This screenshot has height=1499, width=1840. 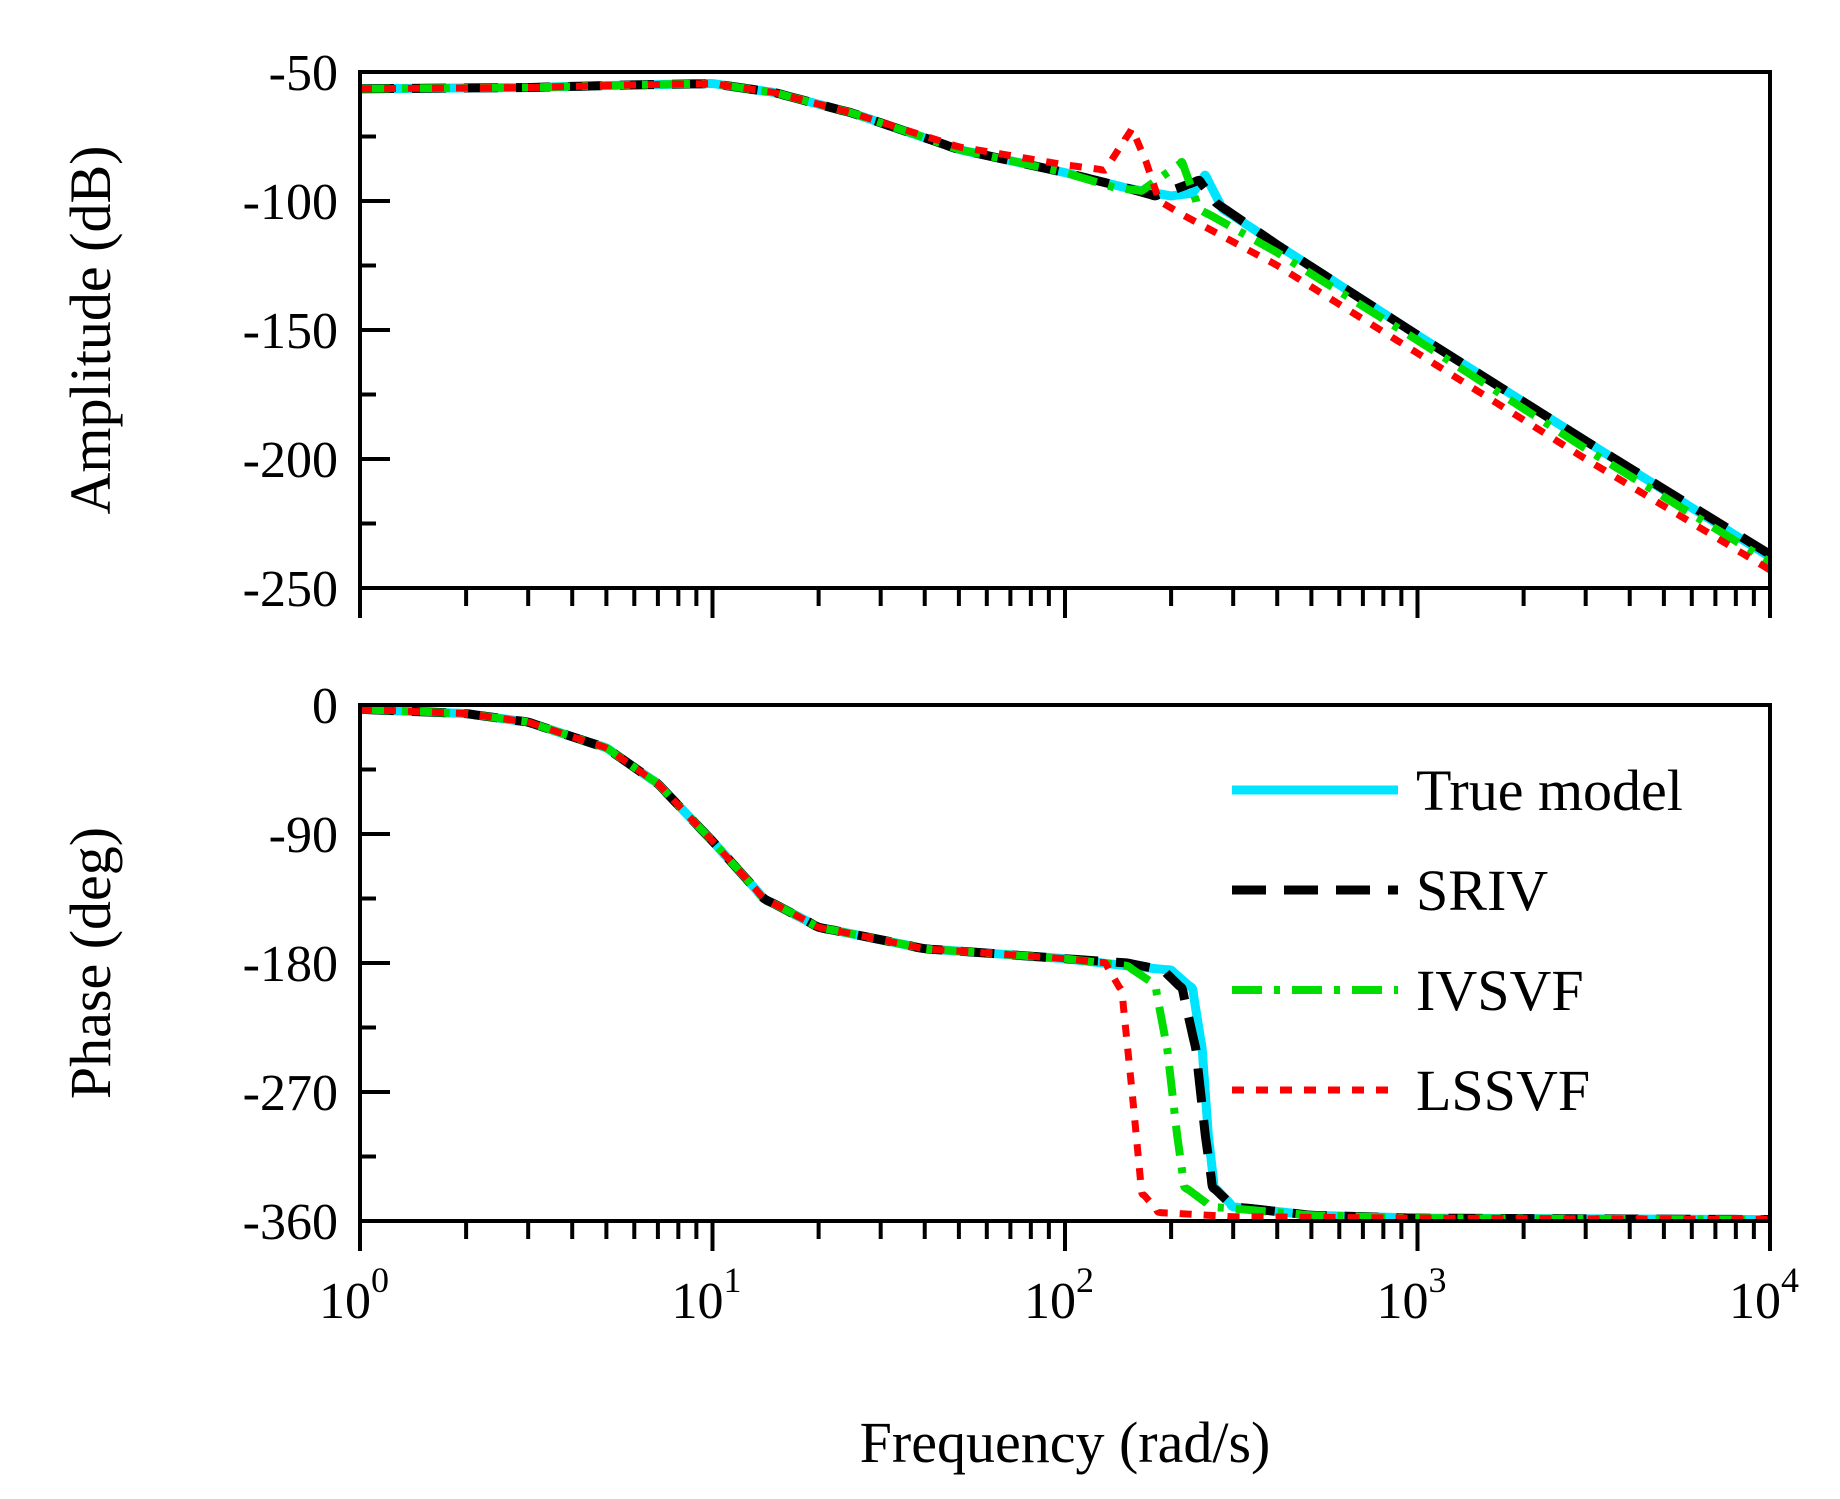 What do you see at coordinates (303, 73) in the screenshot?
I see `amplitude-y-tick-label: -50` at bounding box center [303, 73].